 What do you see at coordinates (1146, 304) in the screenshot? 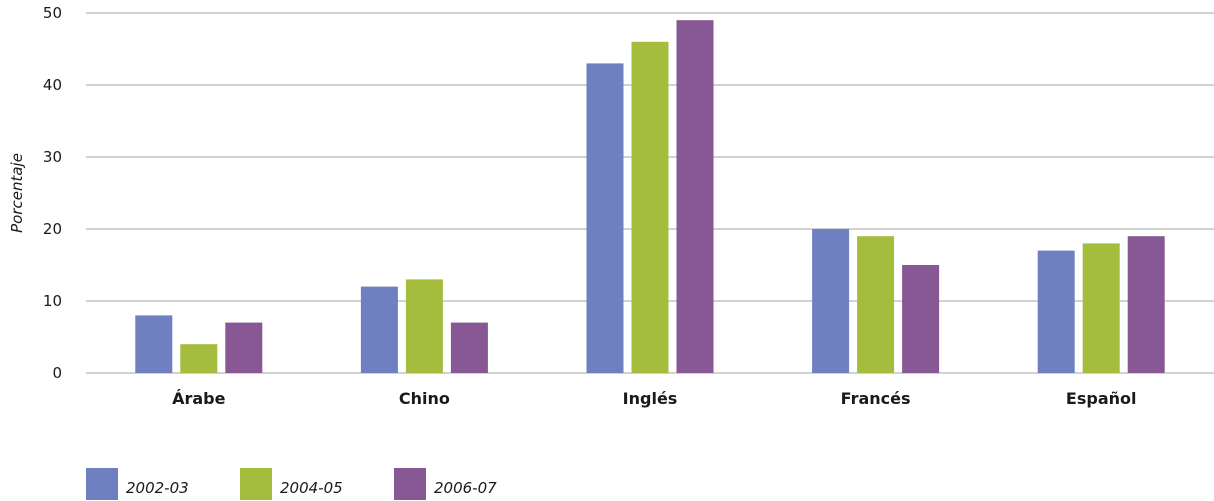
I see `bar-2006-07-Español` at bounding box center [1146, 304].